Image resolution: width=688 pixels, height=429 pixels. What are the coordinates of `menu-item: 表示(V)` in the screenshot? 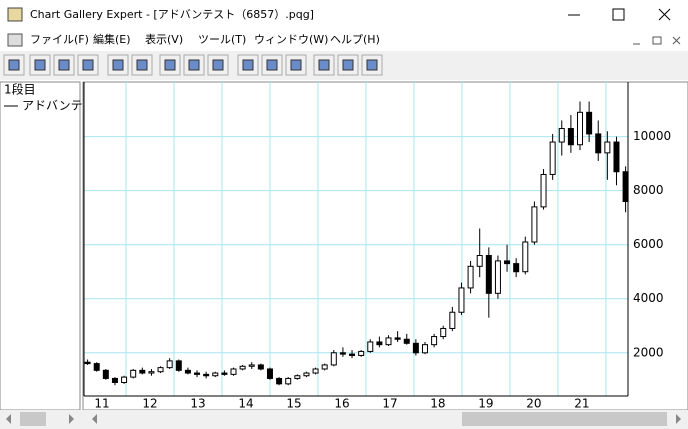 It's located at (164, 39).